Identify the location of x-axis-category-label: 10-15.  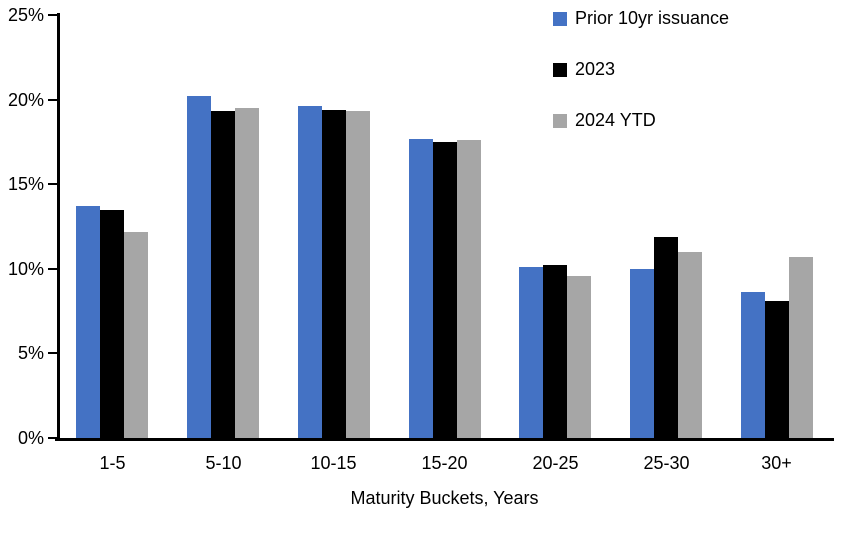
(333, 463).